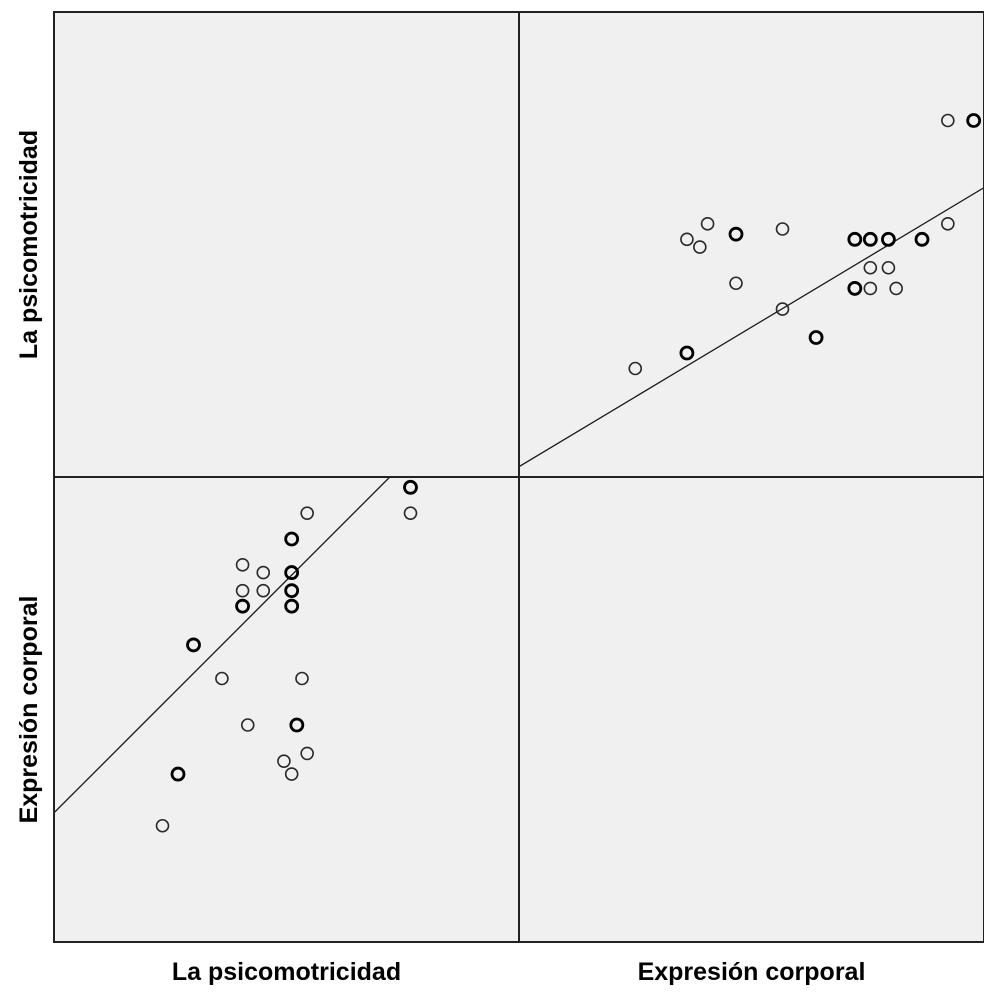 The height and width of the screenshot is (992, 984). What do you see at coordinates (752, 972) in the screenshot?
I see `column-label-2: Expresión corporal` at bounding box center [752, 972].